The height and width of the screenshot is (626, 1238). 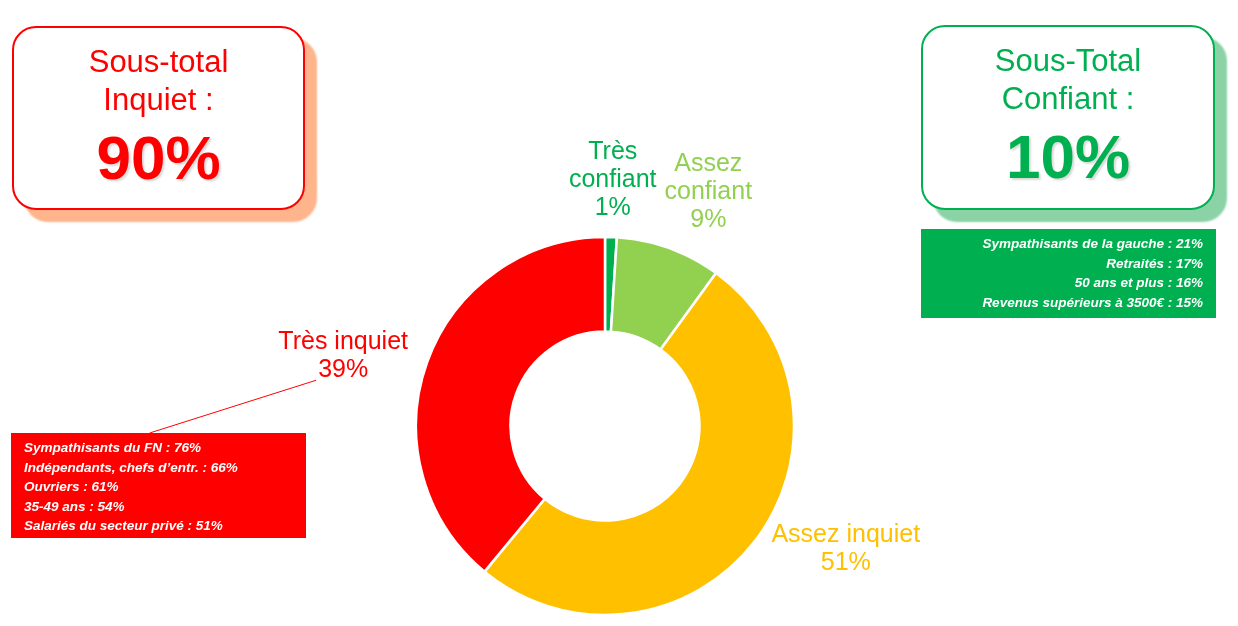 I want to click on slice-label: Assez confiant, so click(x=708, y=176).